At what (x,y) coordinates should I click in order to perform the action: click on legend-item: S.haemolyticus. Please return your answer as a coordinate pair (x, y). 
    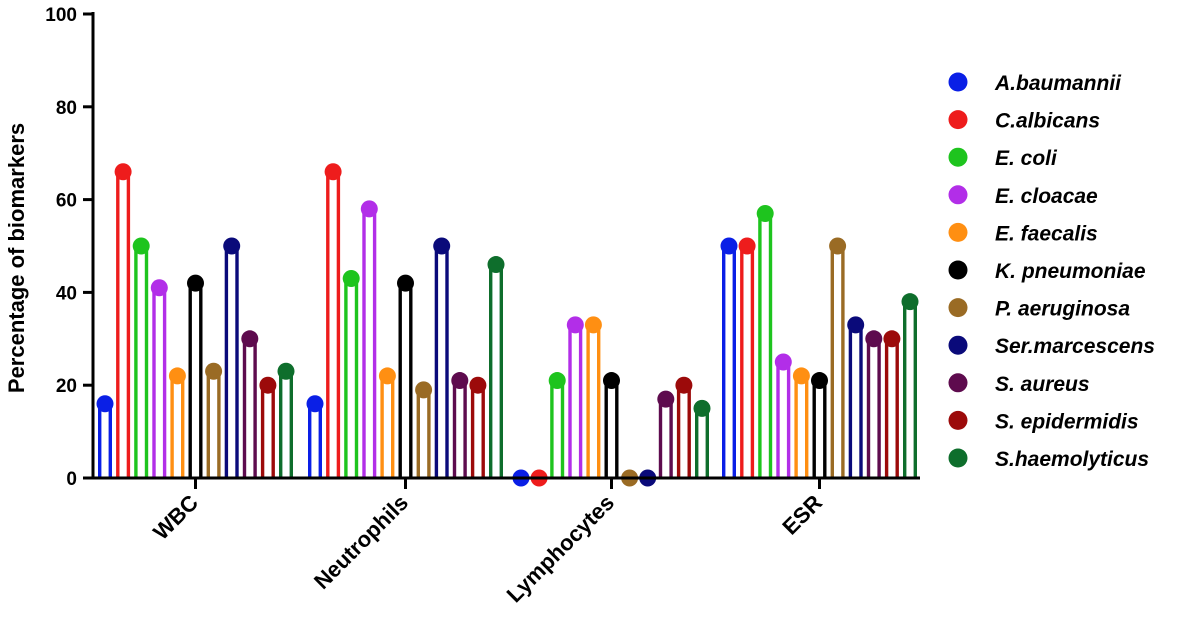
    Looking at the image, I should click on (1048, 459).